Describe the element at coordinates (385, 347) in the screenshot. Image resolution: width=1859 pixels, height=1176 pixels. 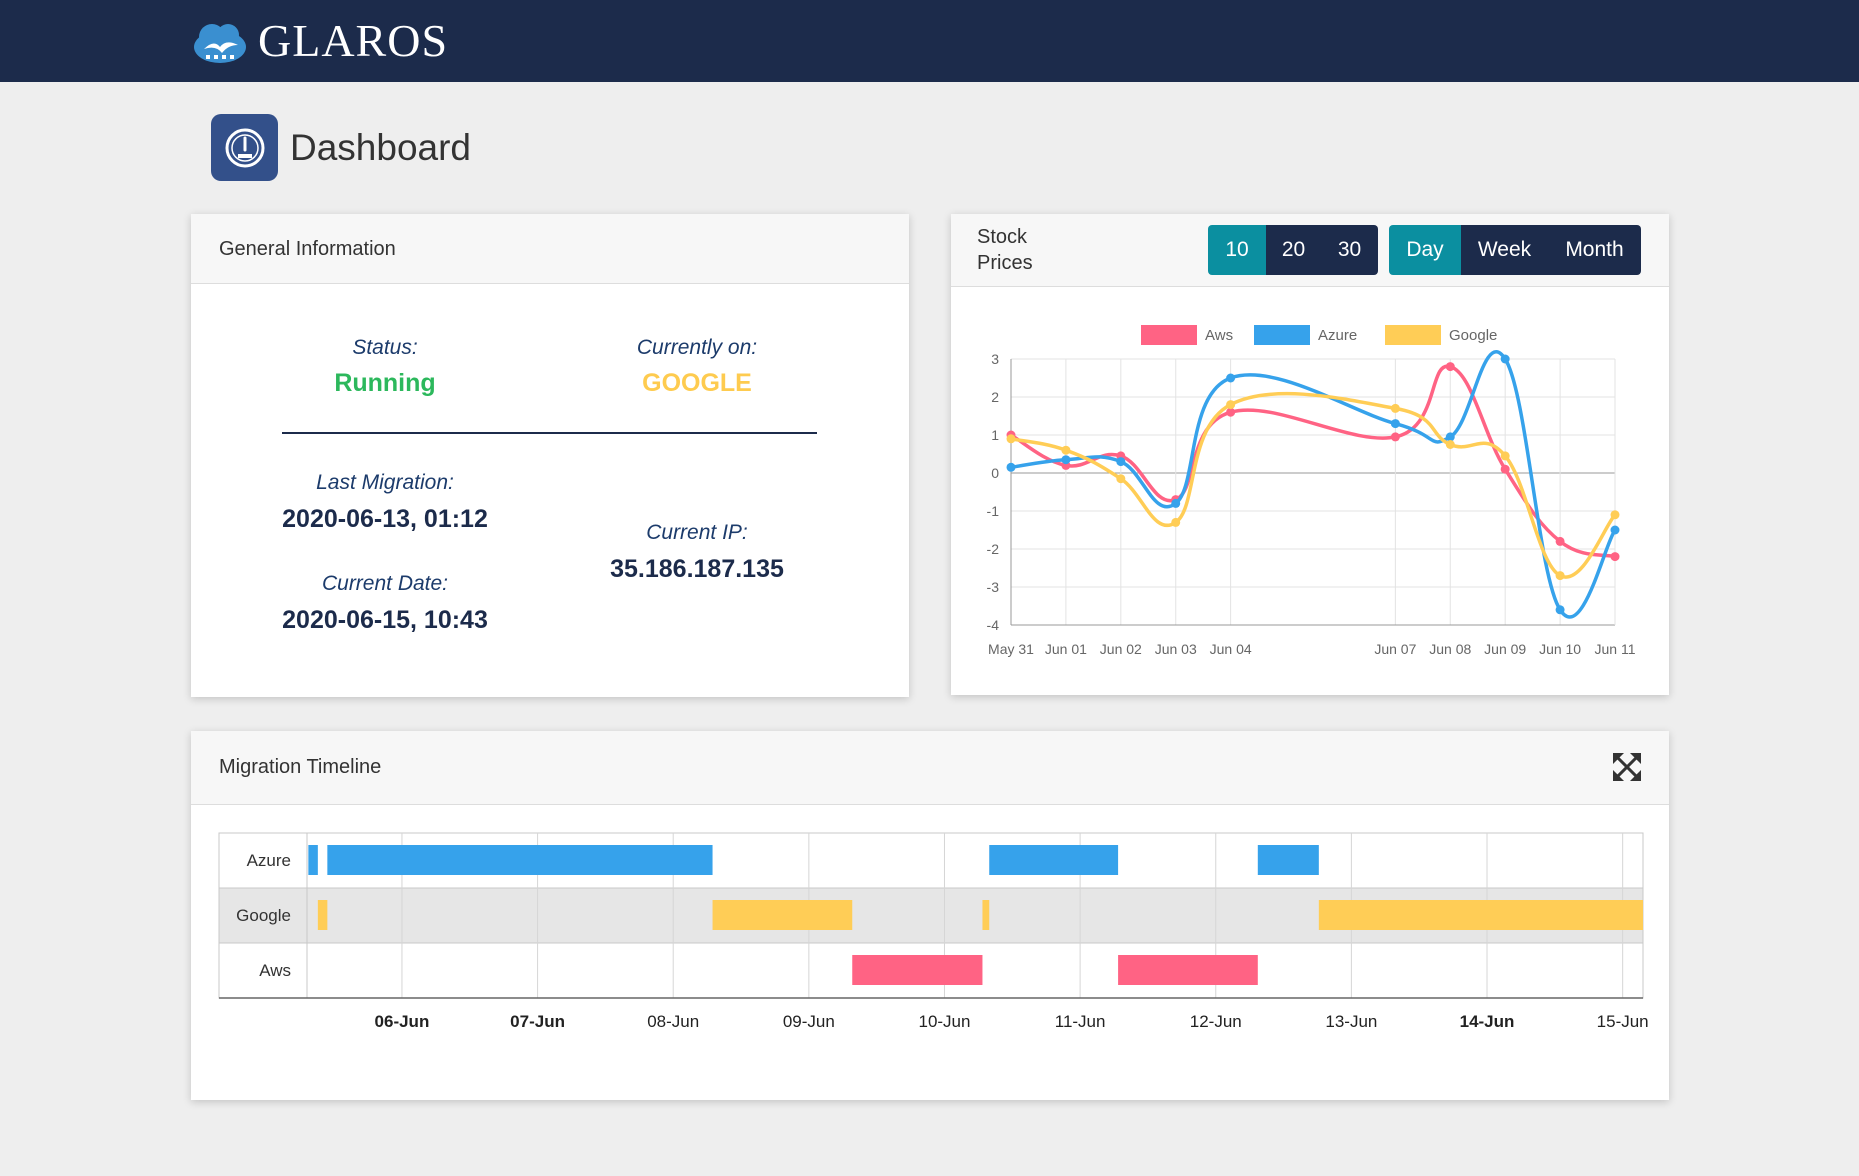
I see `status-label: Status:` at that location.